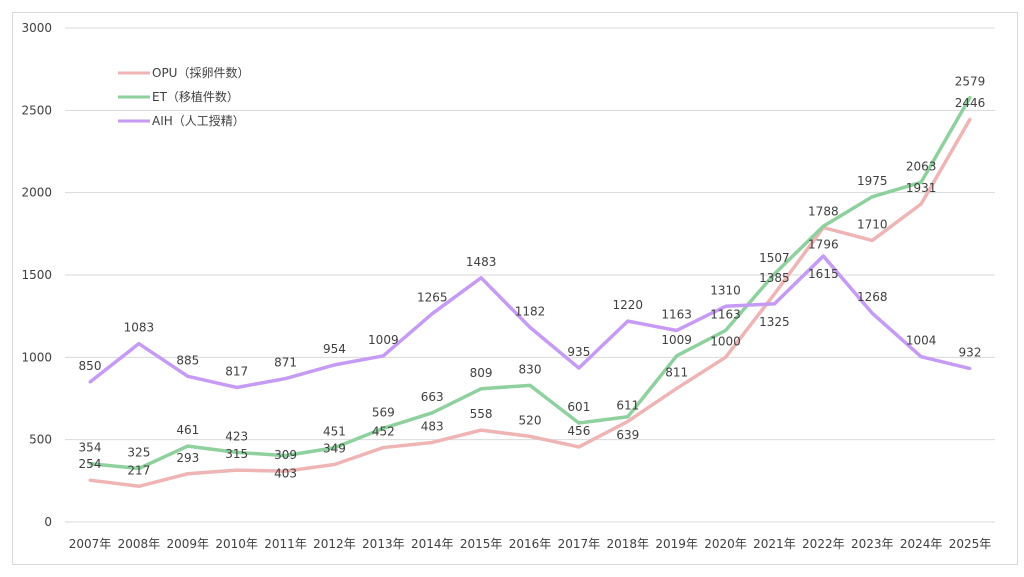 This screenshot has width=1024, height=577. Describe the element at coordinates (36, 357) in the screenshot. I see `y-tick-label: 1000` at that location.